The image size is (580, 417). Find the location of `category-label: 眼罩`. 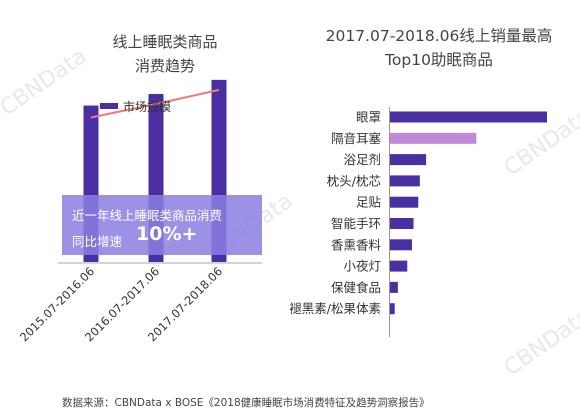

category-label: 眼罩 is located at coordinates (368, 117).